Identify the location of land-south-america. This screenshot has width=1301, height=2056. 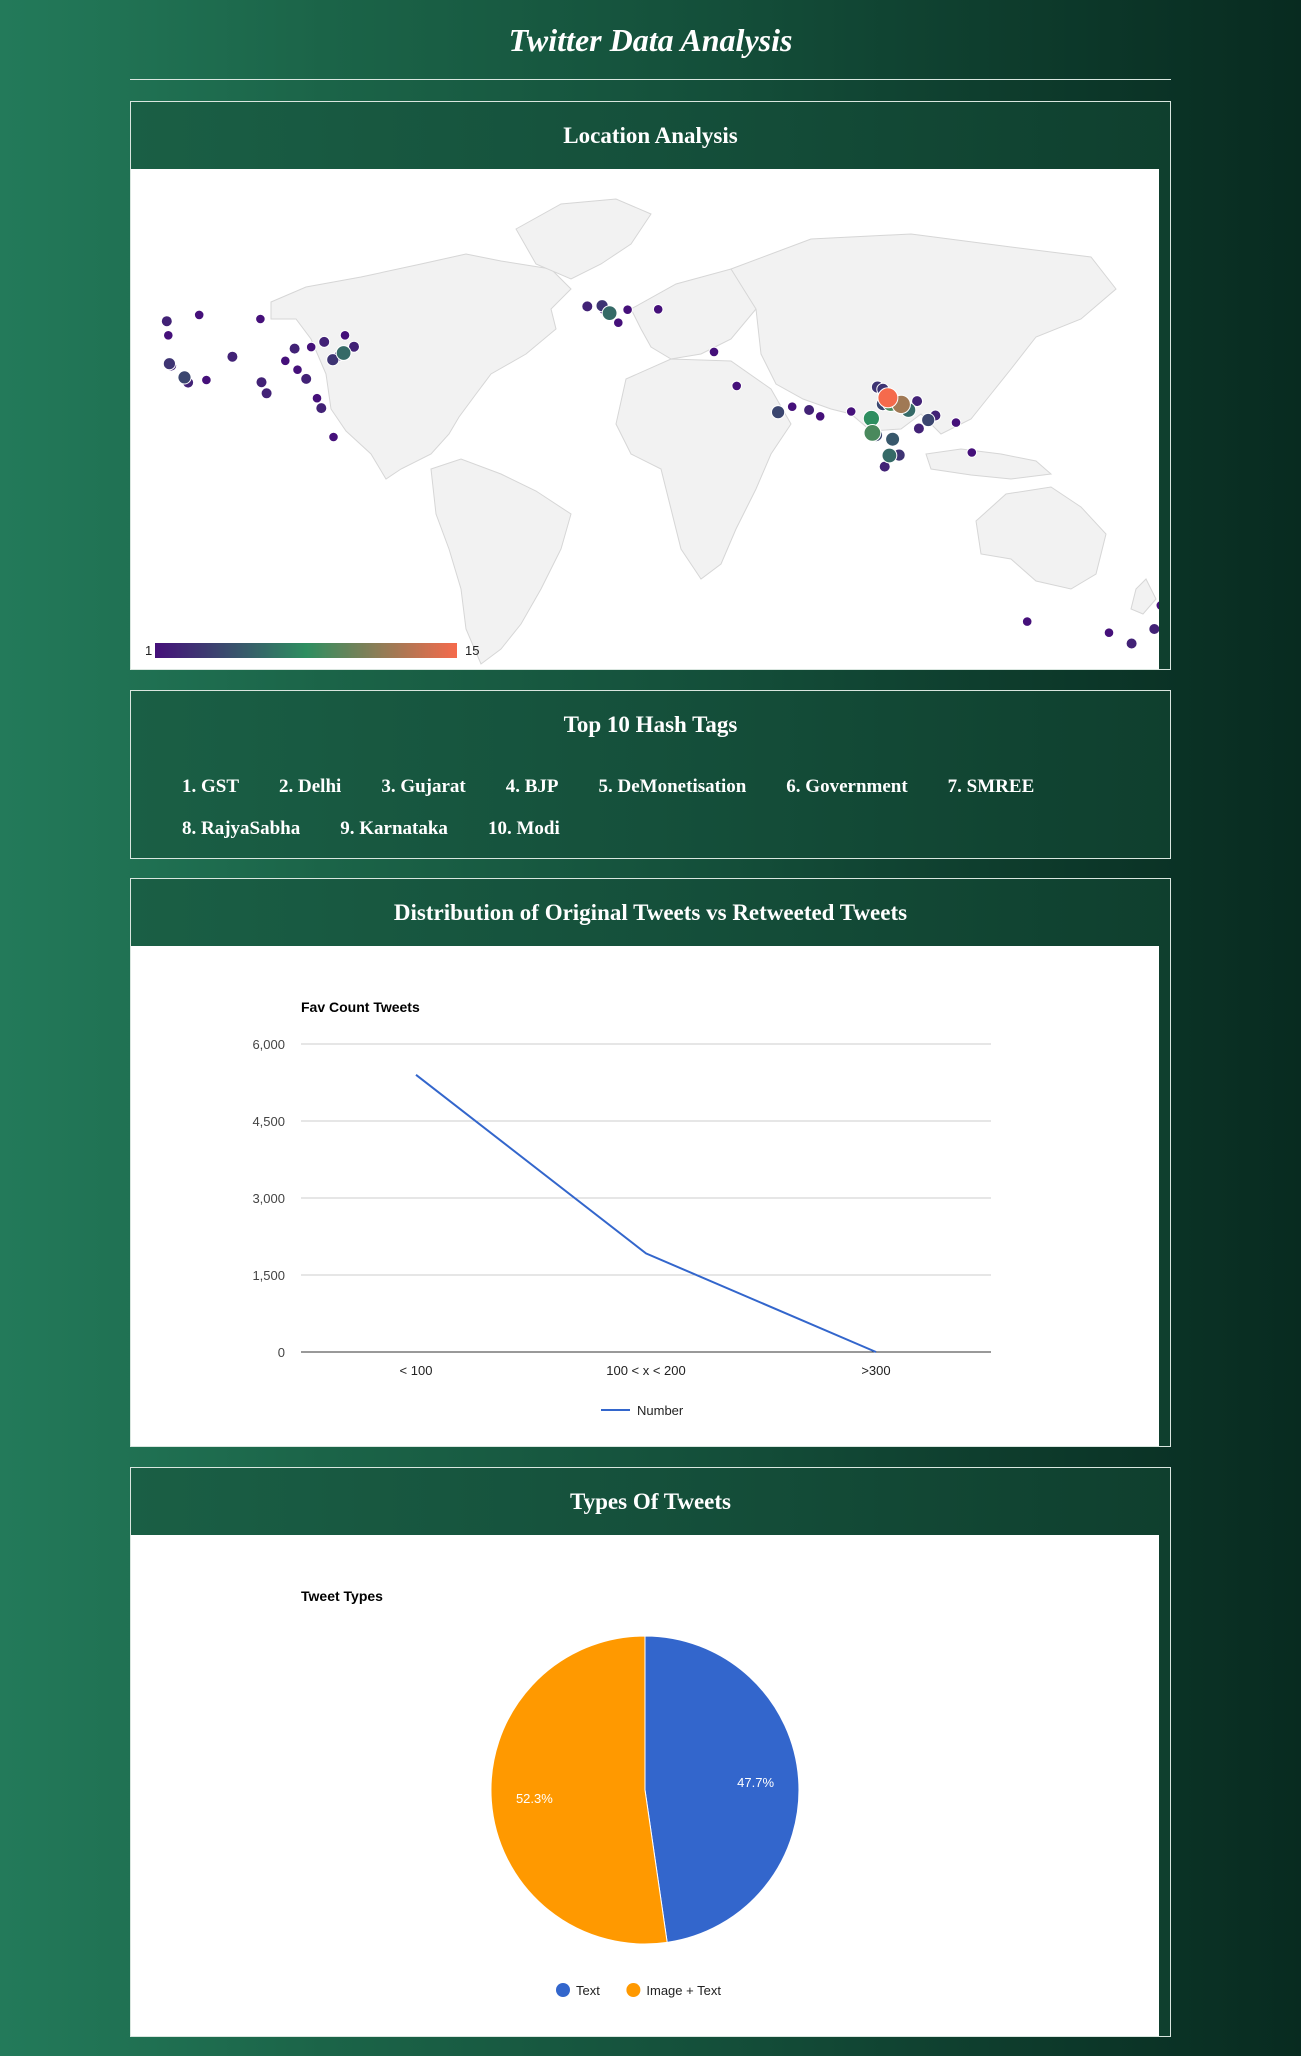
(501, 561).